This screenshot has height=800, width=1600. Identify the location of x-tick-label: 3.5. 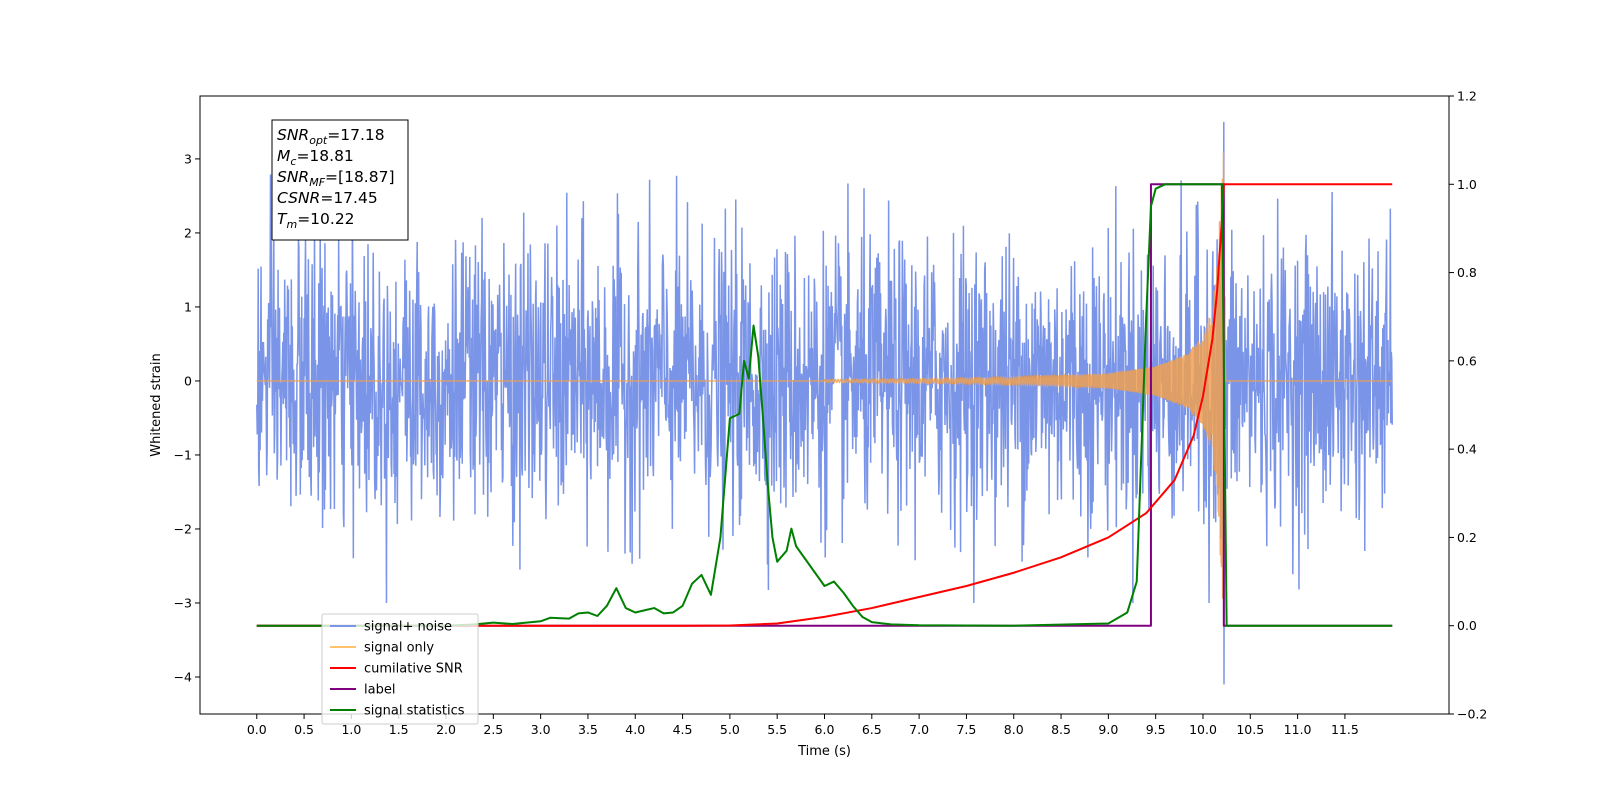
(588, 729).